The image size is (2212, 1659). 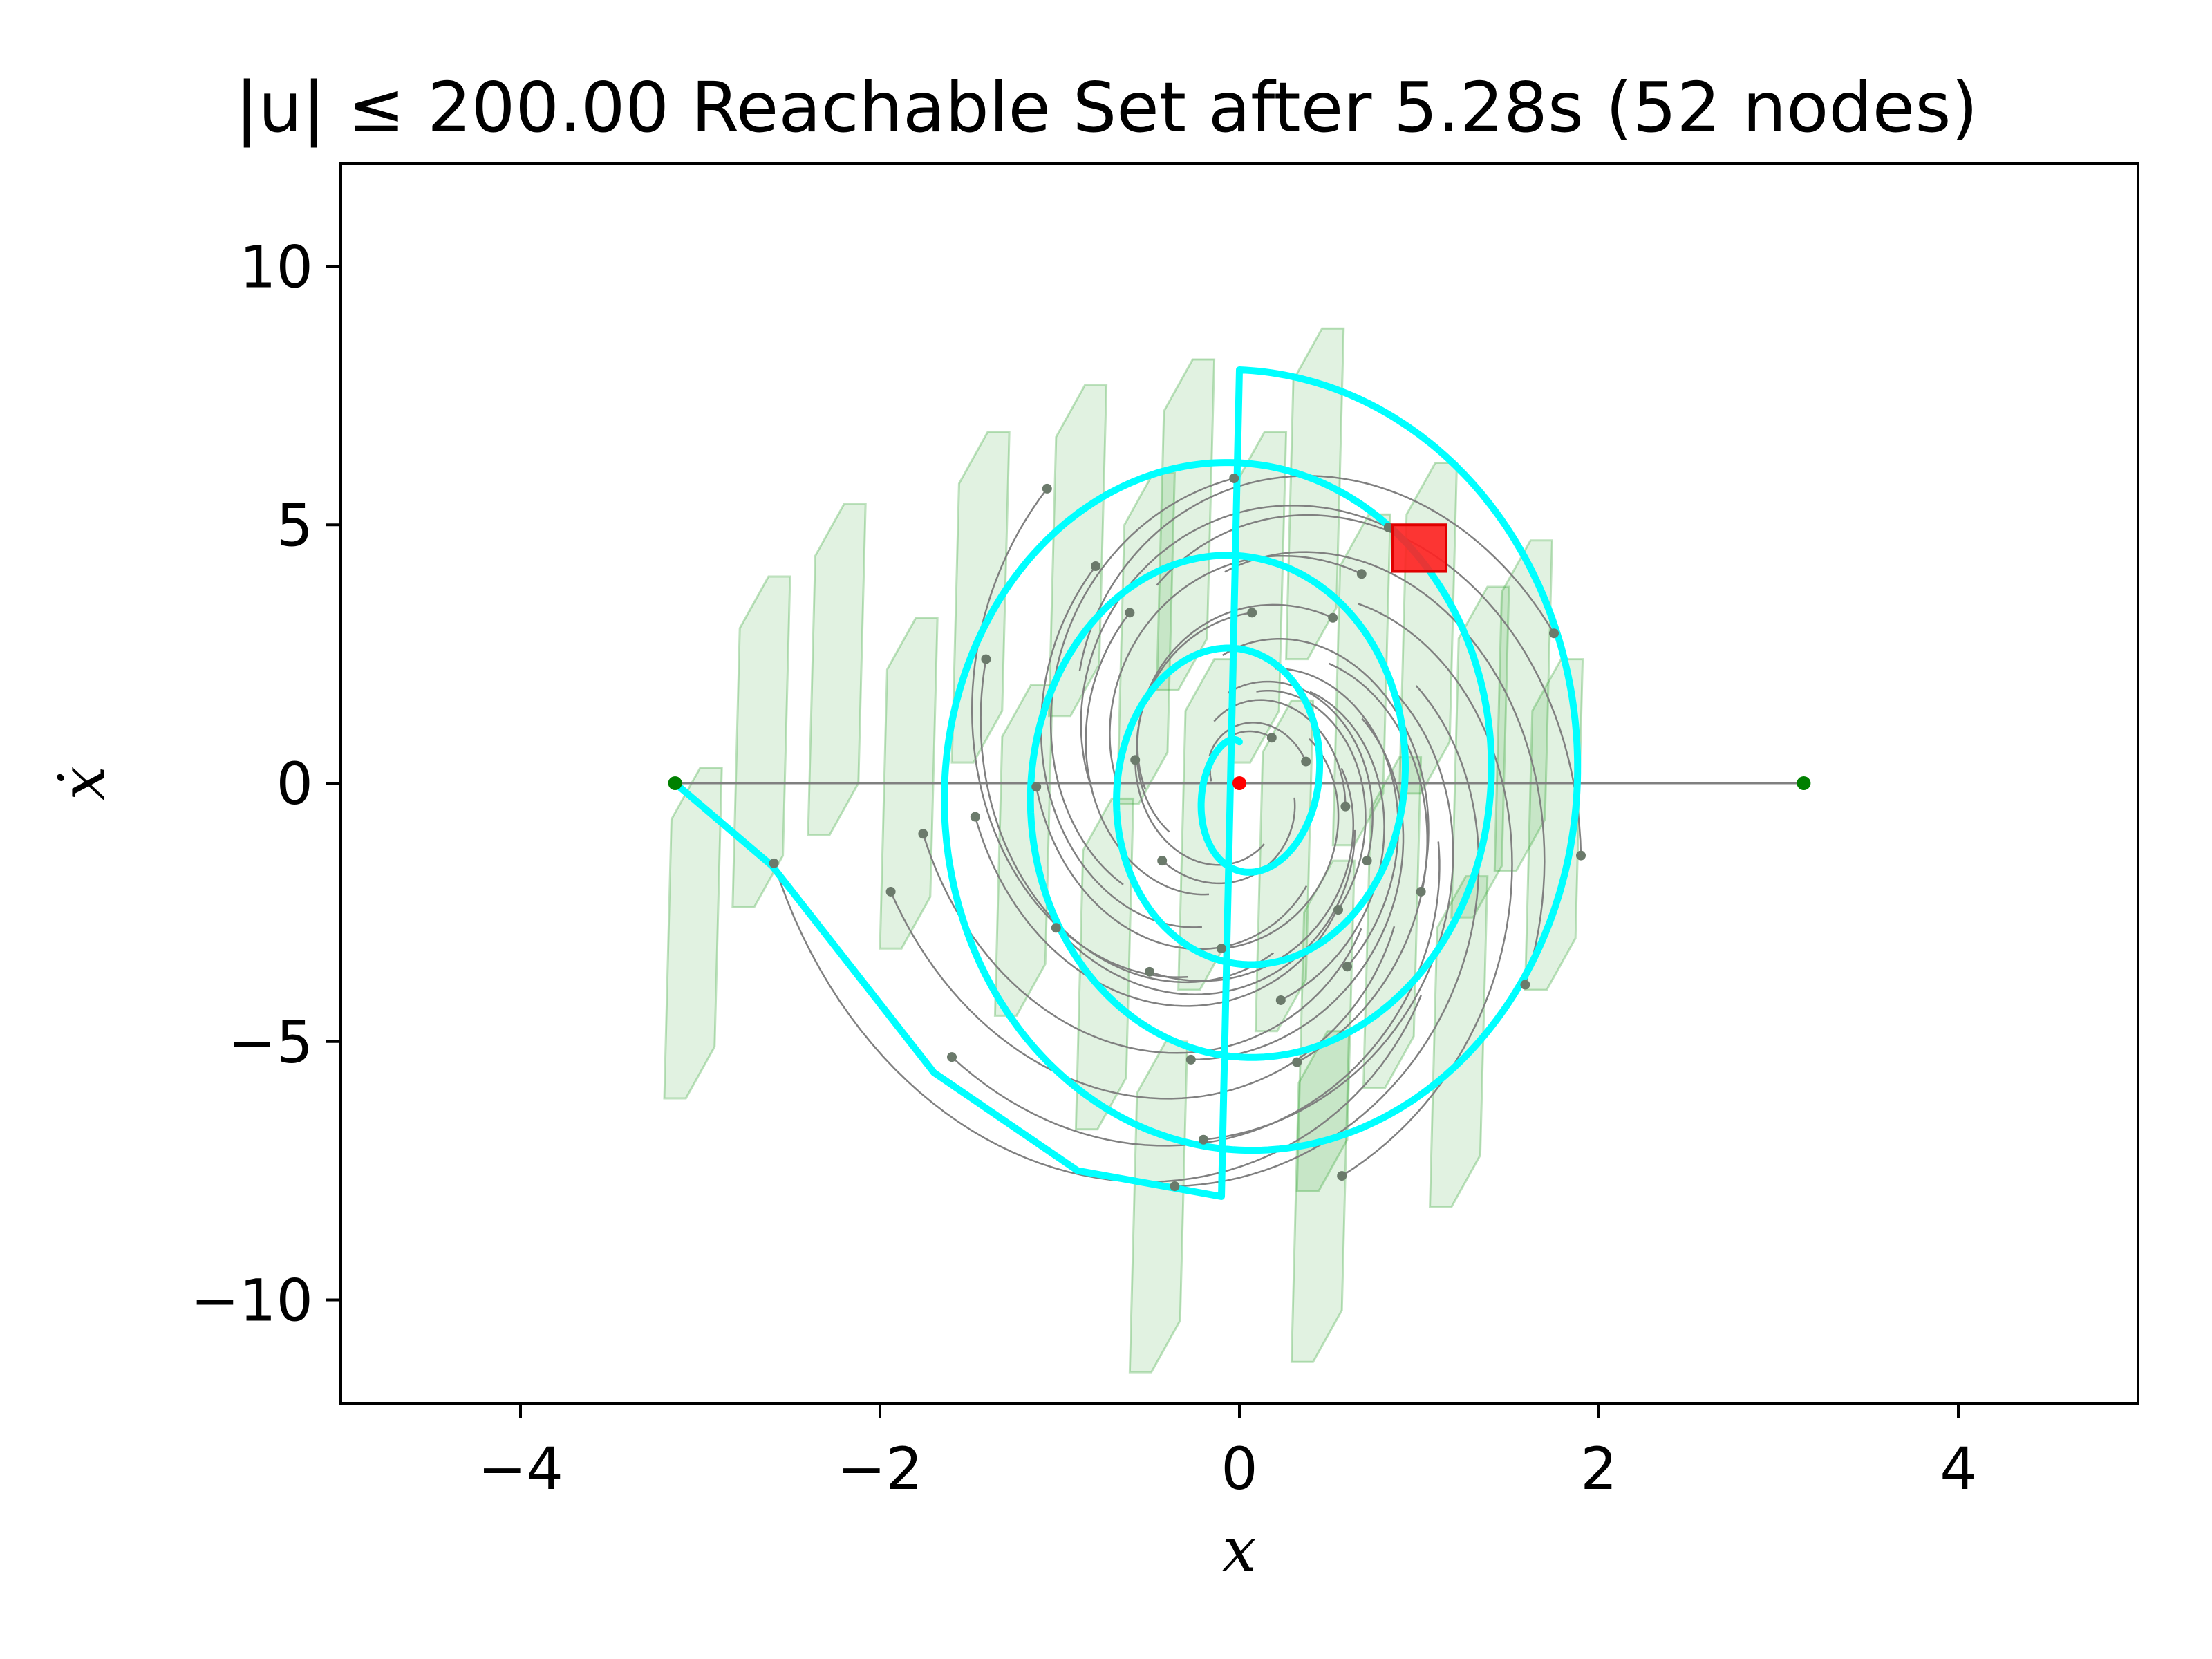 What do you see at coordinates (880, 1469) in the screenshot?
I see `x-tick-label-1: −2` at bounding box center [880, 1469].